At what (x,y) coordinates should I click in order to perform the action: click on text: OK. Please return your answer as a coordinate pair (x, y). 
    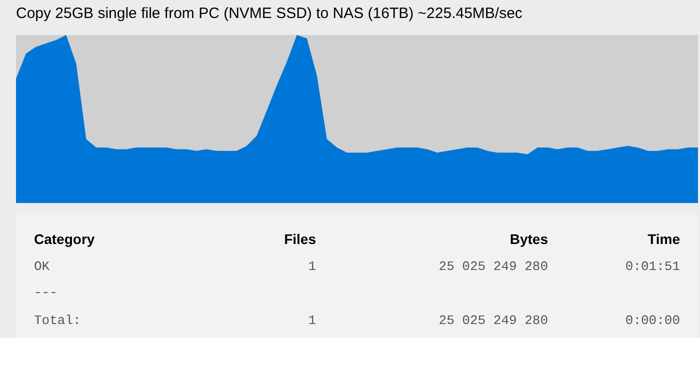
    Looking at the image, I should click on (42, 266).